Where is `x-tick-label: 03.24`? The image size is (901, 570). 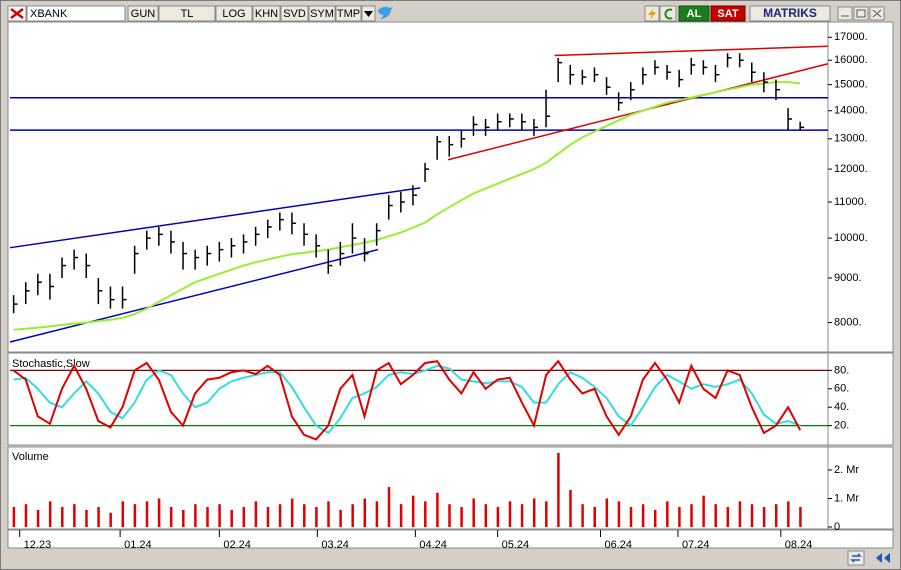
x-tick-label: 03.24 is located at coordinates (335, 545).